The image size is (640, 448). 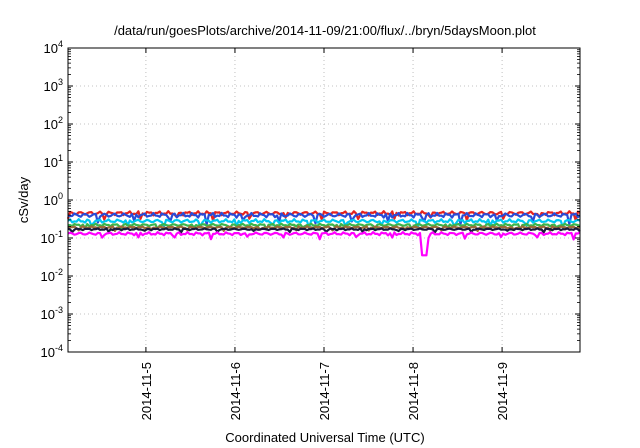 What do you see at coordinates (60, 82) in the screenshot?
I see `y-tick-exponent: 3` at bounding box center [60, 82].